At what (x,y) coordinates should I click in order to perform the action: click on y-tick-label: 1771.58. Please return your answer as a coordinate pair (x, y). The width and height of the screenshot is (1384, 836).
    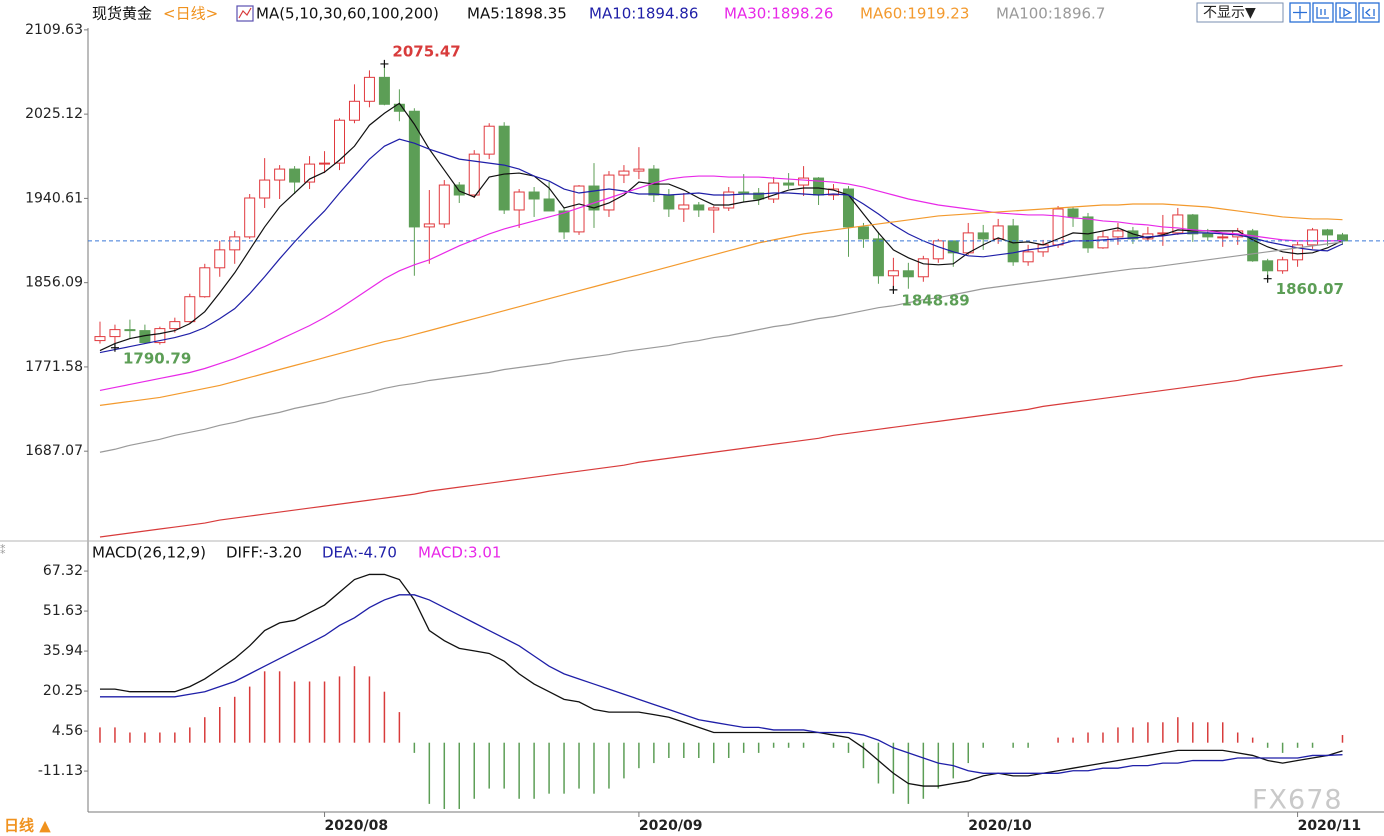
    Looking at the image, I should click on (54, 367).